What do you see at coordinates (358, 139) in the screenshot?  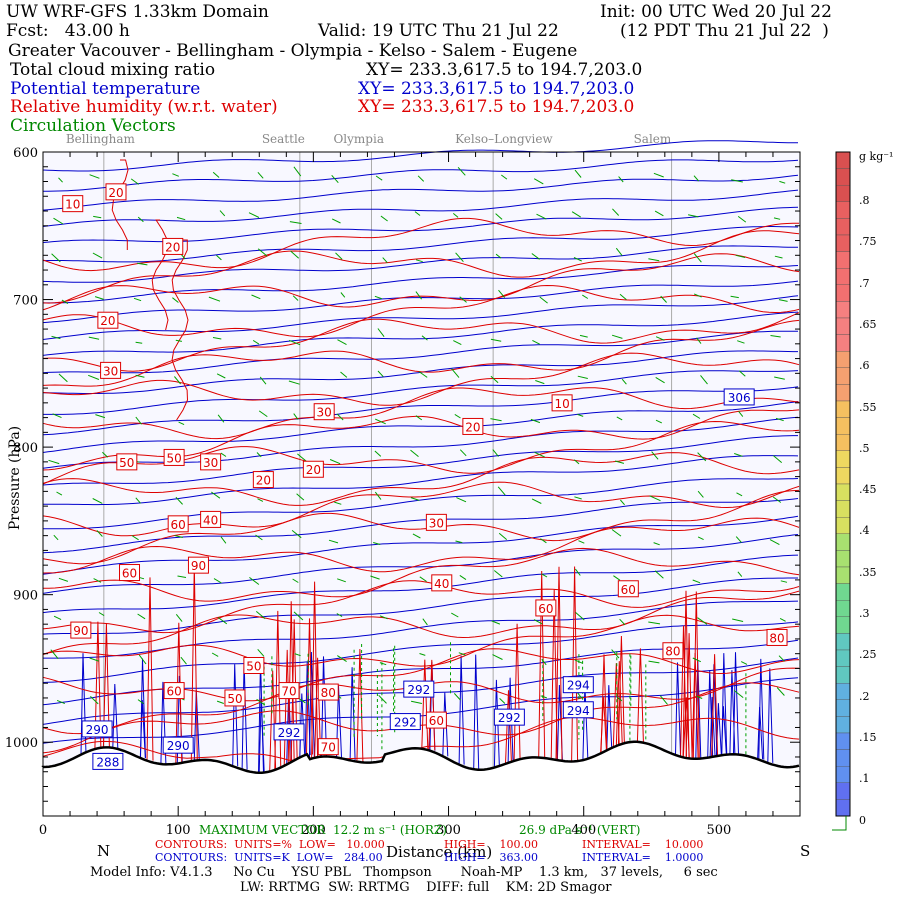 I see `site-label: Olympia` at bounding box center [358, 139].